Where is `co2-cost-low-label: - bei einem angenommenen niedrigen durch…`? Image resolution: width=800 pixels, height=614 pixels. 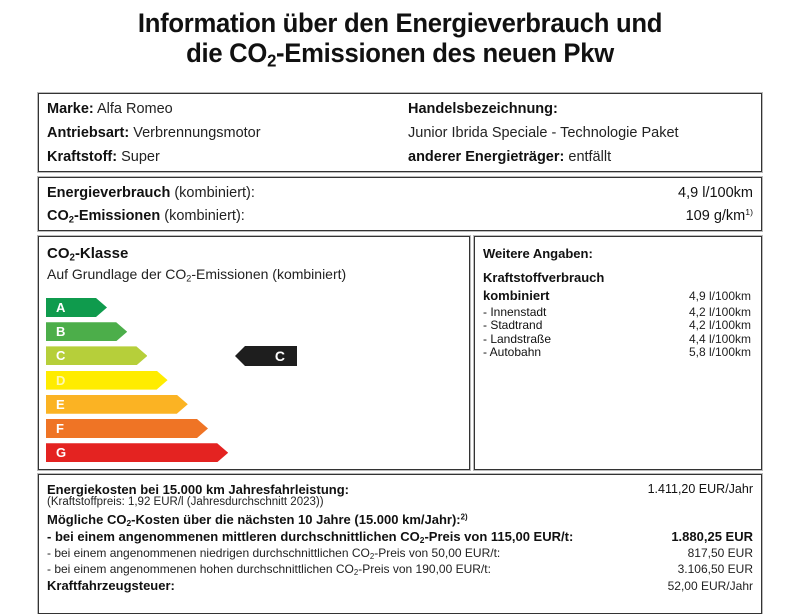
co2-cost-low-label: - bei einem angenommenen niedrigen durch… is located at coordinates (274, 553).